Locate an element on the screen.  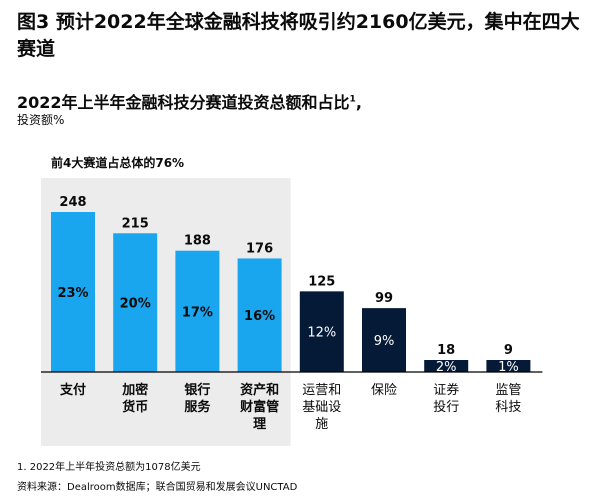
category-label: 加密 is located at coordinates (134, 390).